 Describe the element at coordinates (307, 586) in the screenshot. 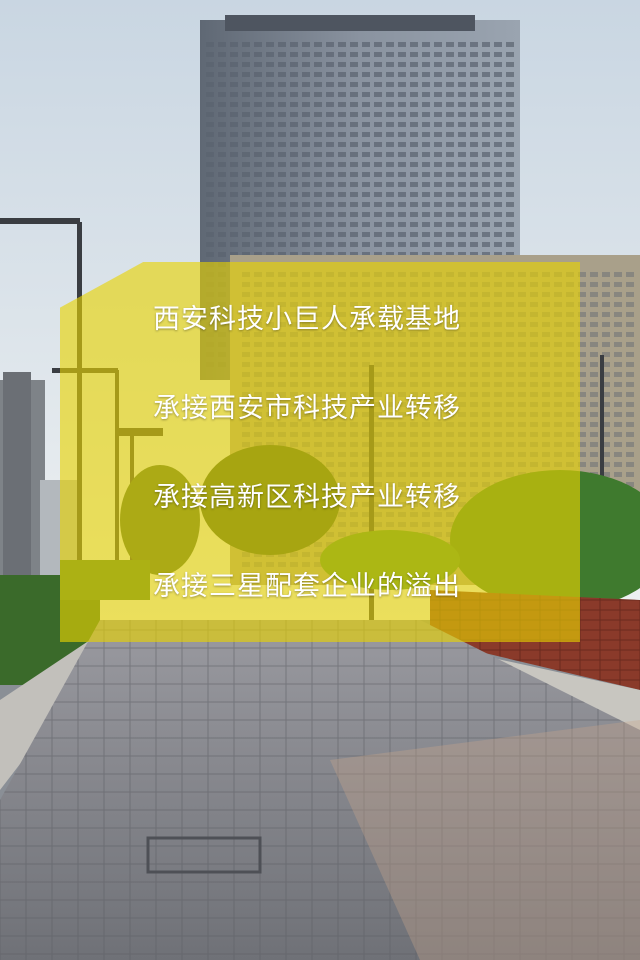

I see `feature-line: 承接三星配套企业的溢出` at that location.